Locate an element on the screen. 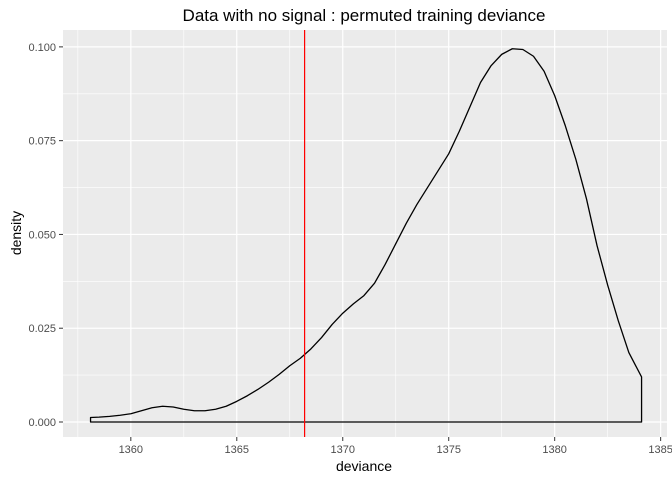 Image resolution: width=672 pixels, height=480 pixels. y-tick-label: 0.025 is located at coordinates (42, 329).